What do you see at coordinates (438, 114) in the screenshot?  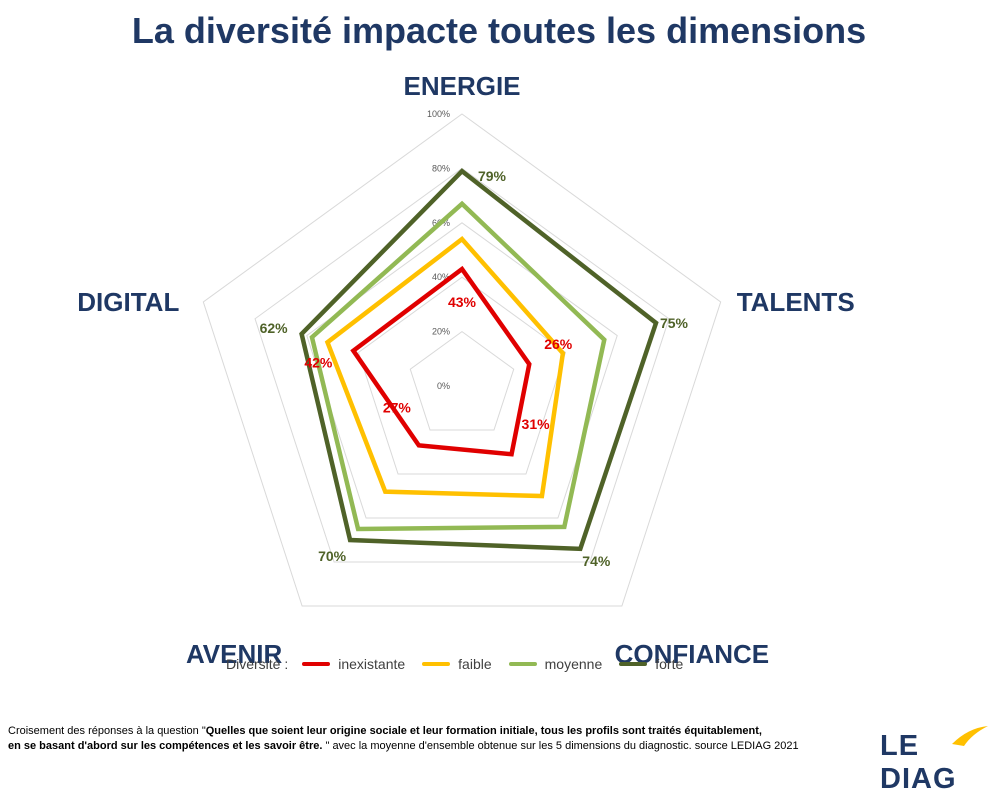 I see `tick-label: 100%` at bounding box center [438, 114].